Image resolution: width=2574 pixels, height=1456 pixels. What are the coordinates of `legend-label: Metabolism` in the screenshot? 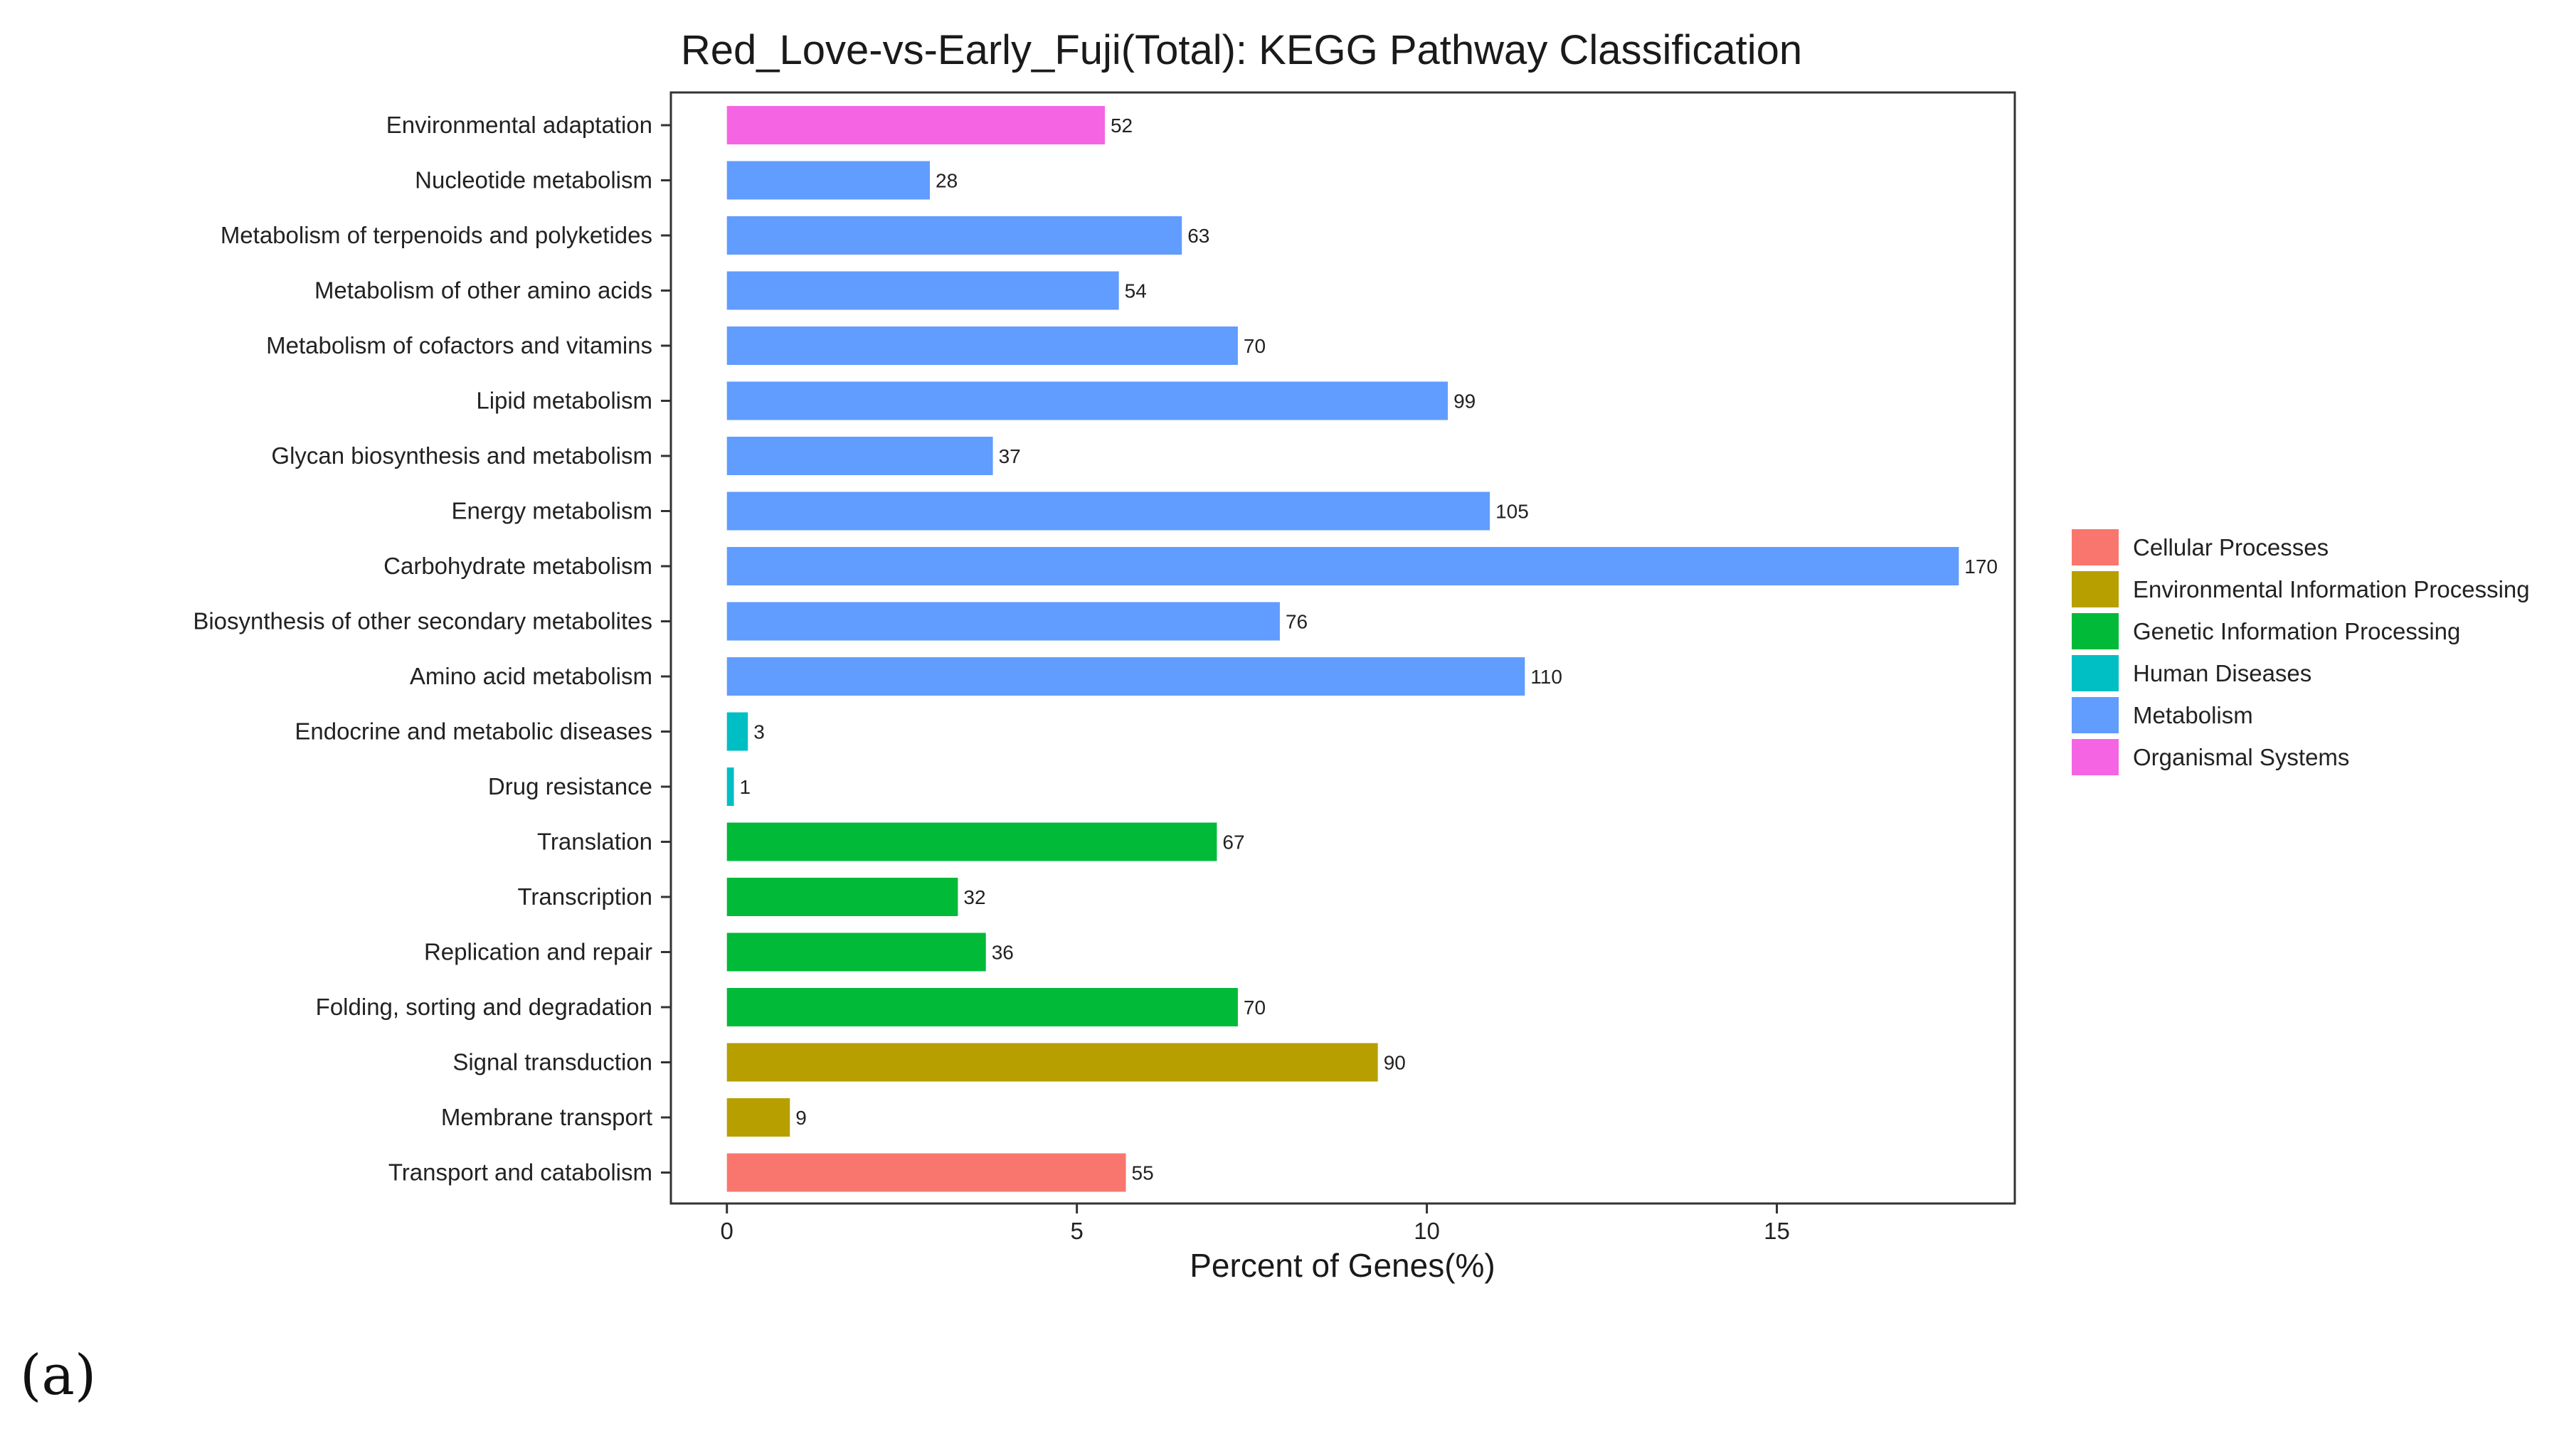 It's located at (2193, 715).